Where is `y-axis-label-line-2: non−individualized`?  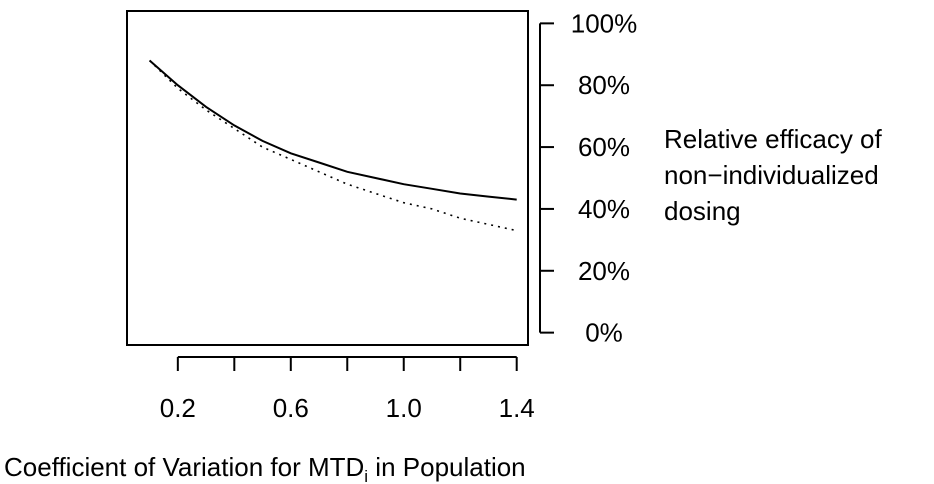 y-axis-label-line-2: non−individualized is located at coordinates (771, 175).